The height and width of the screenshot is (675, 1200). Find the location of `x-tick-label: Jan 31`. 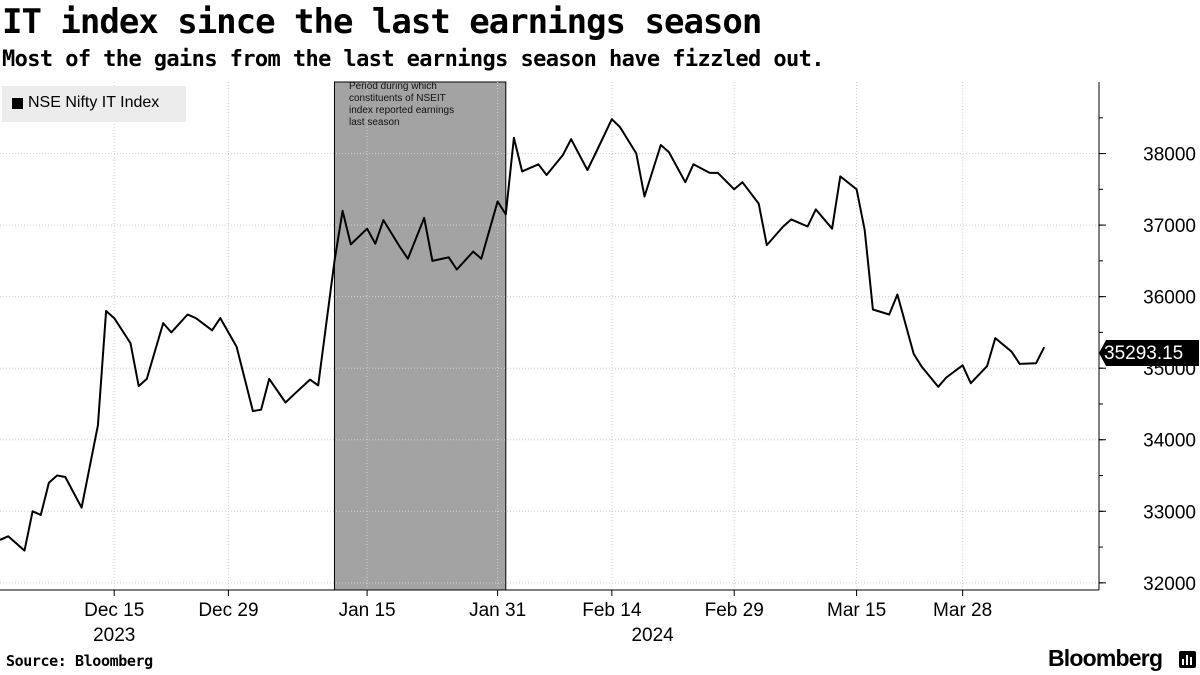

x-tick-label: Jan 31 is located at coordinates (497, 610).